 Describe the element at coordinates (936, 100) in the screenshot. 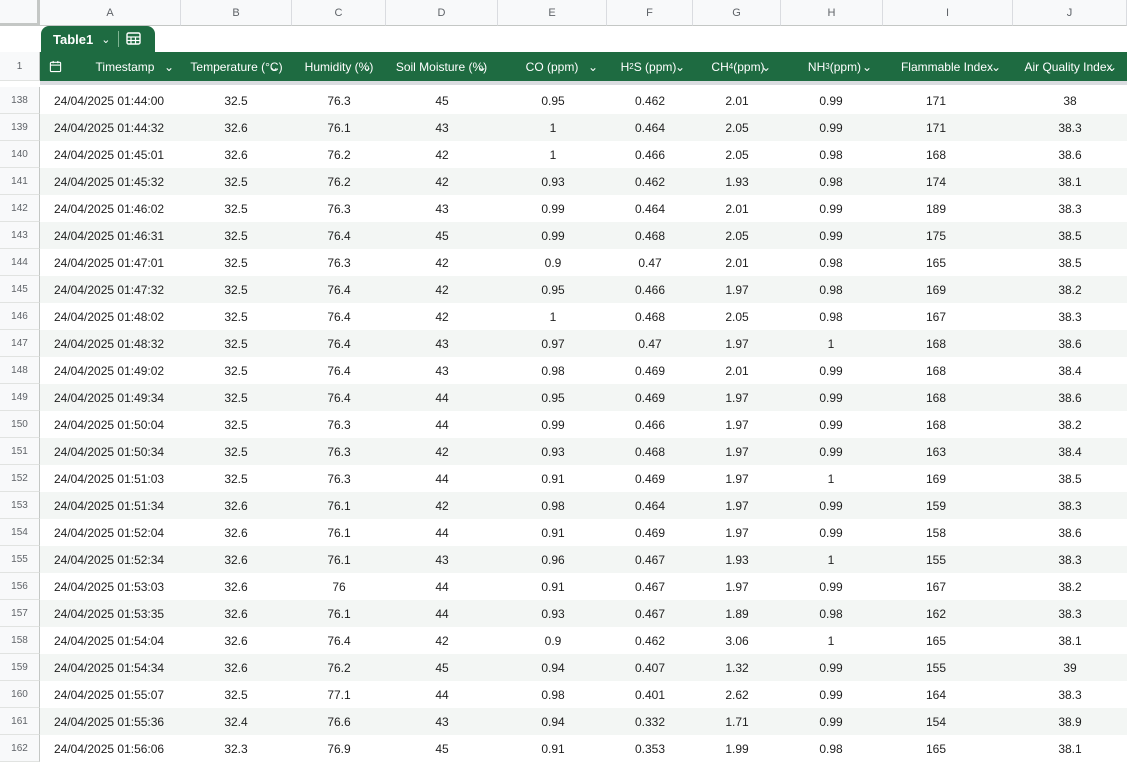

I see `cell-i: 171` at that location.